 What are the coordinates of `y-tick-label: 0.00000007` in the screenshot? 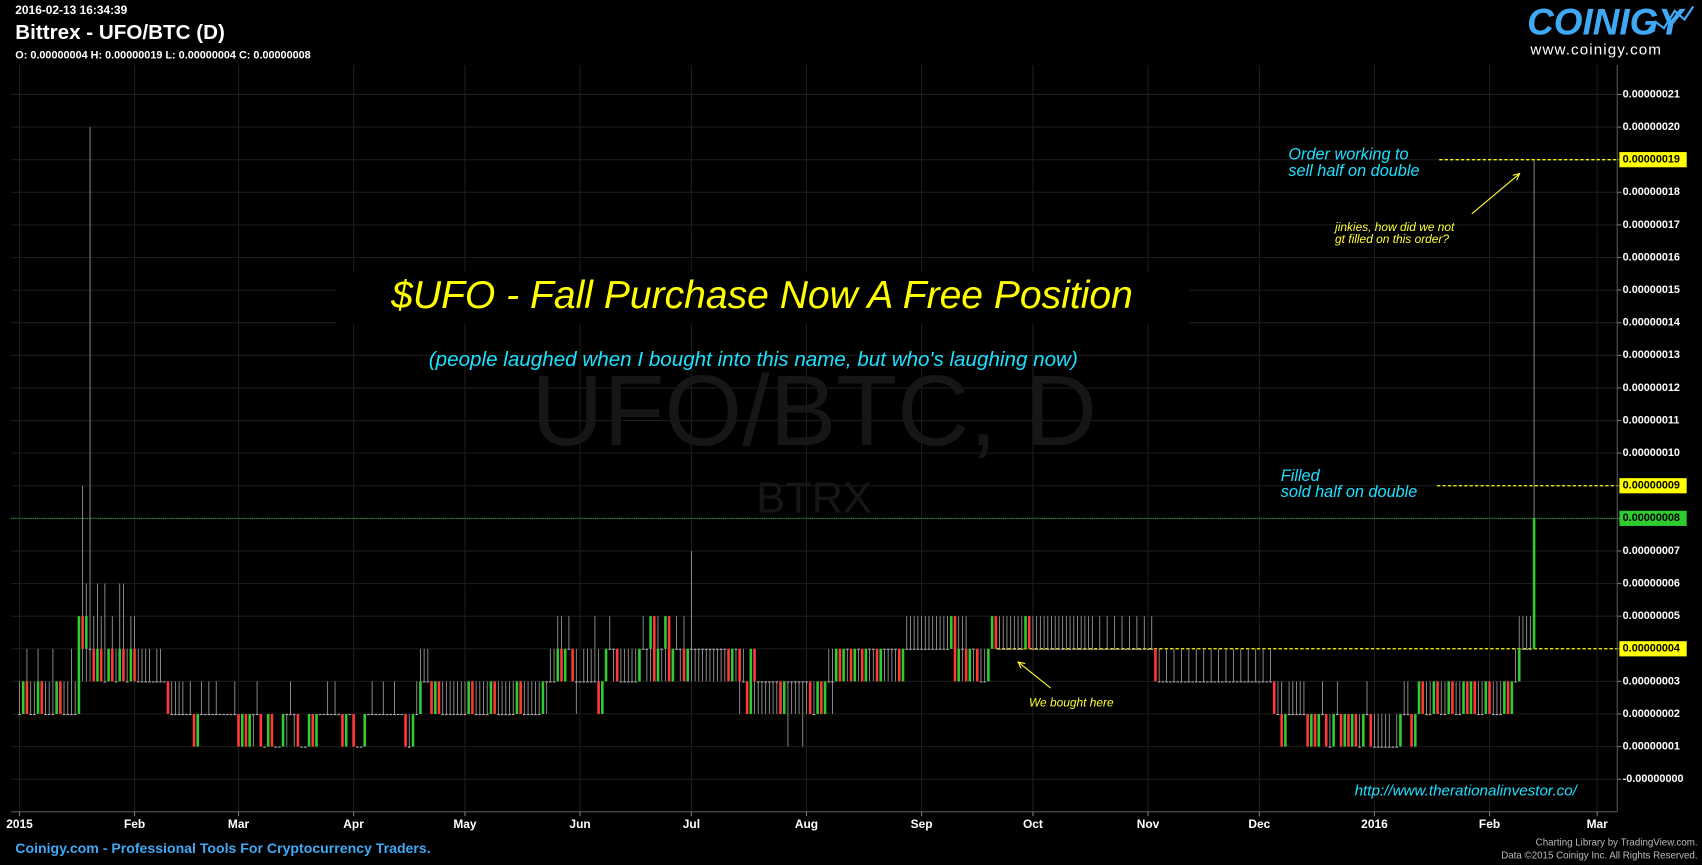 It's located at (1651, 551).